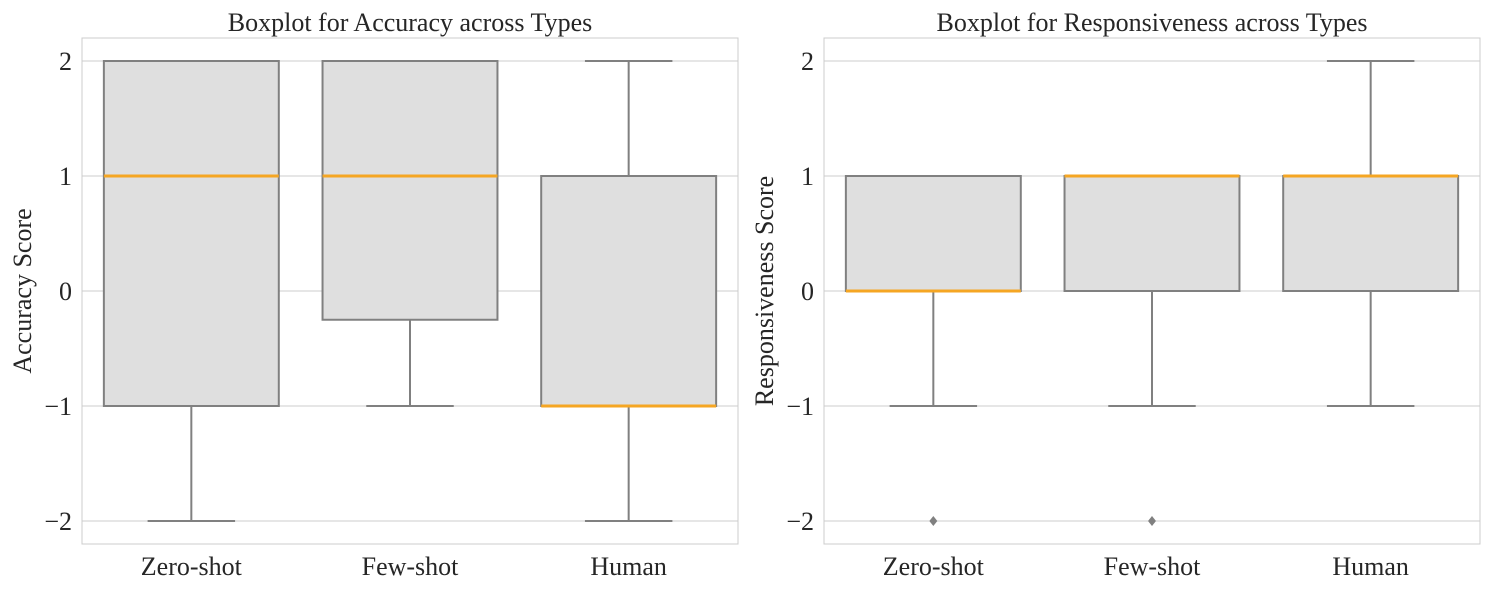 This screenshot has width=1490, height=590. I want to click on chart-title: Boxplot for Responsiveness across Types, so click(1152, 22).